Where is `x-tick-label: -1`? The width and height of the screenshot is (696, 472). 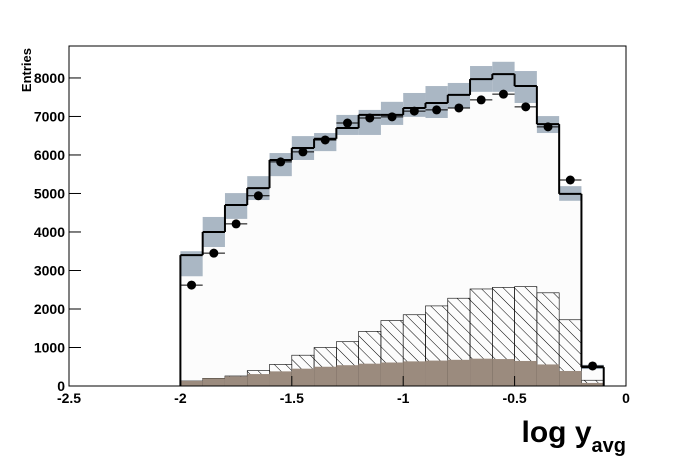 x-tick-label: -1 is located at coordinates (403, 398).